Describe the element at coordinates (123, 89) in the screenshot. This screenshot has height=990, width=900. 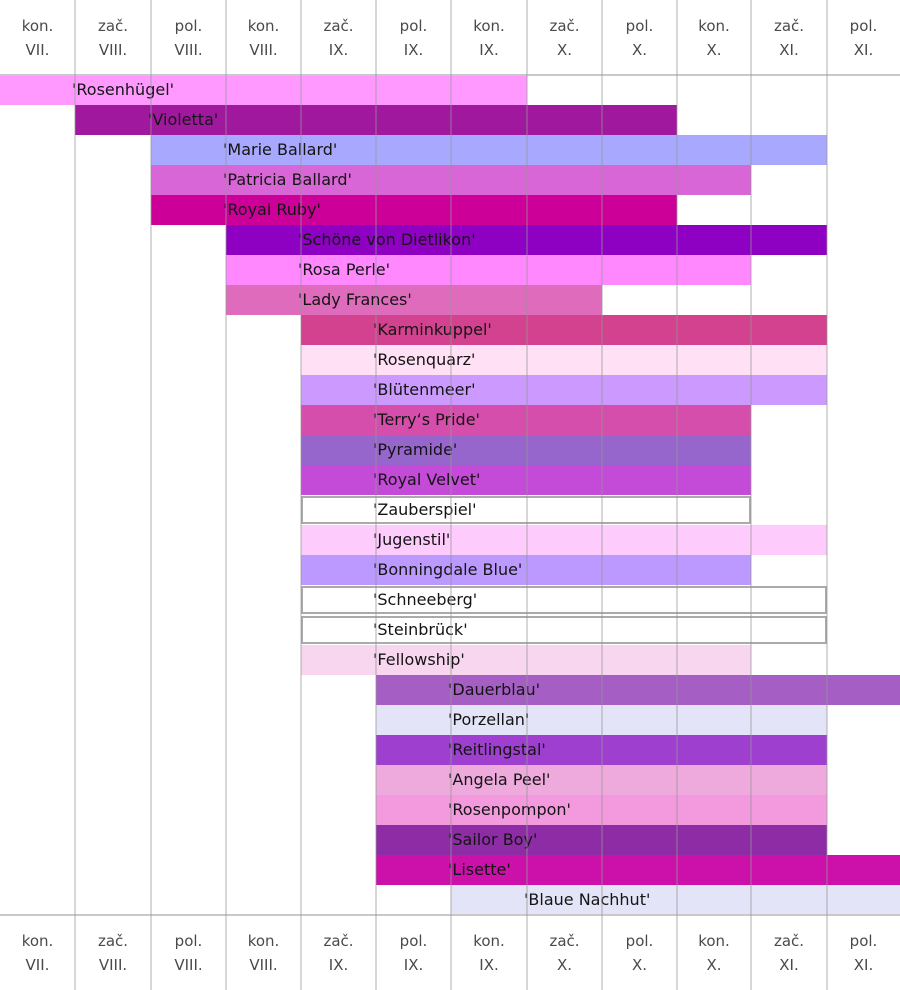
I see `variety-label: 'Rosenhügel'` at that location.